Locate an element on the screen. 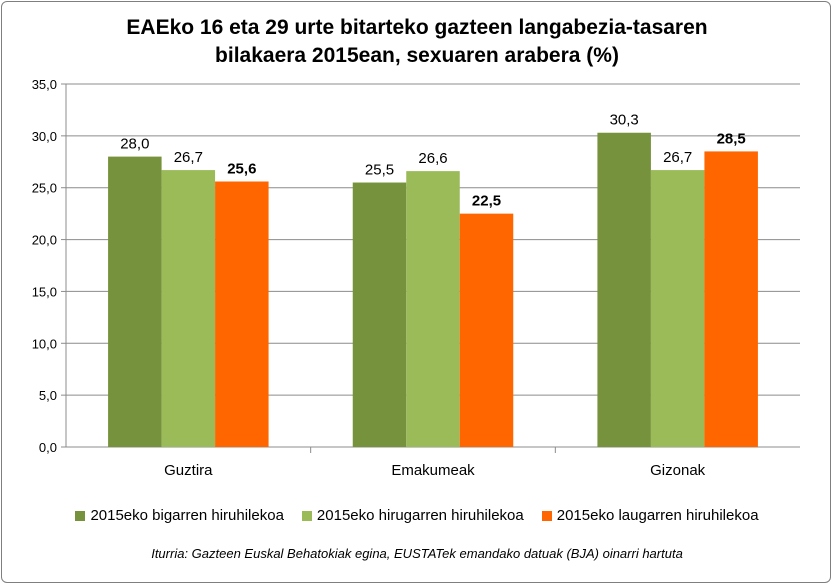  y-tick-label: 35,0 is located at coordinates (44, 84).